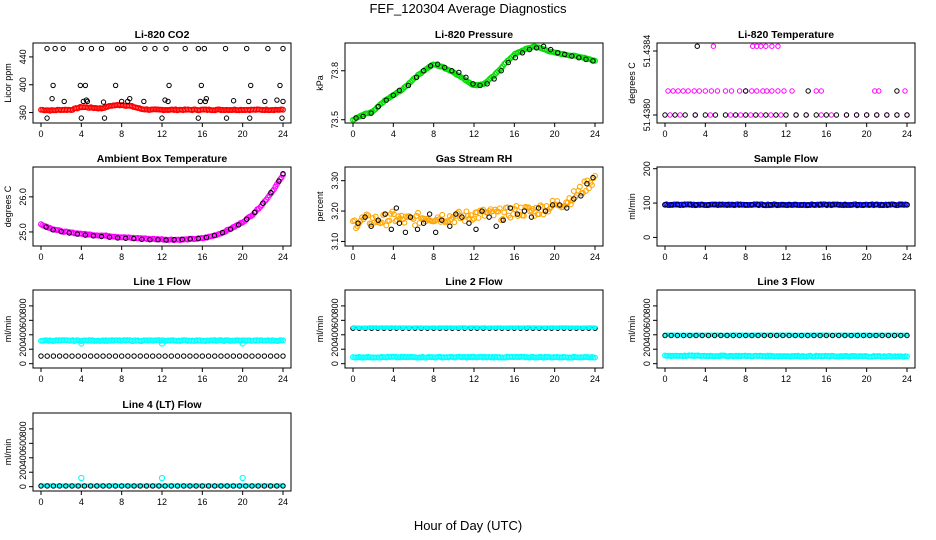 The width and height of the screenshot is (936, 540). What do you see at coordinates (23, 428) in the screenshot?
I see `y-tick-label: 800` at bounding box center [23, 428].